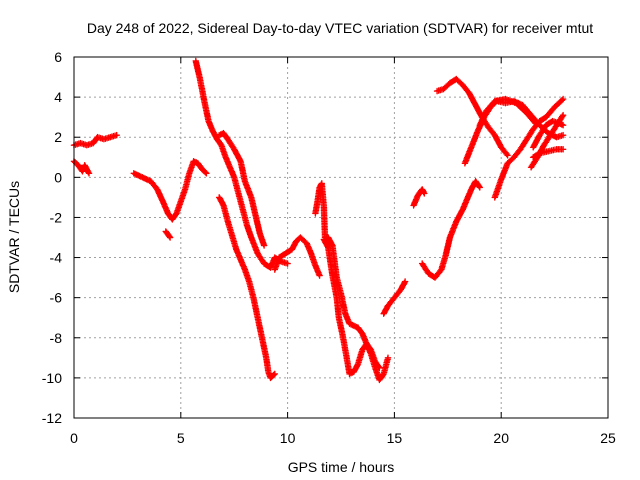 The width and height of the screenshot is (640, 480). I want to click on y-tick-label: 0, so click(58, 177).